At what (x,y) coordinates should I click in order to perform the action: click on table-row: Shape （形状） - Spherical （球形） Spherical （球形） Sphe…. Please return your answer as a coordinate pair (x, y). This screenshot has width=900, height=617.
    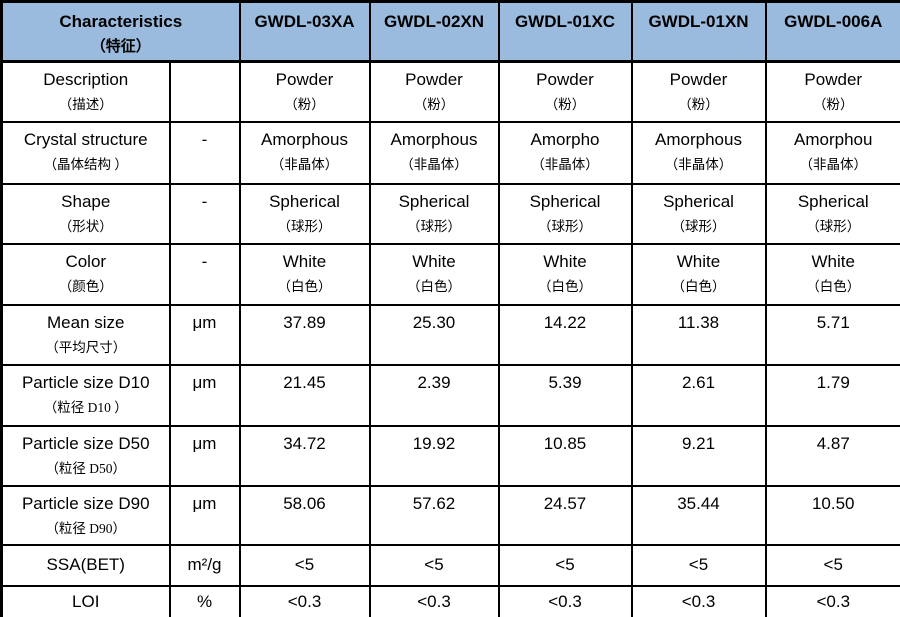
    Looking at the image, I should click on (450, 213).